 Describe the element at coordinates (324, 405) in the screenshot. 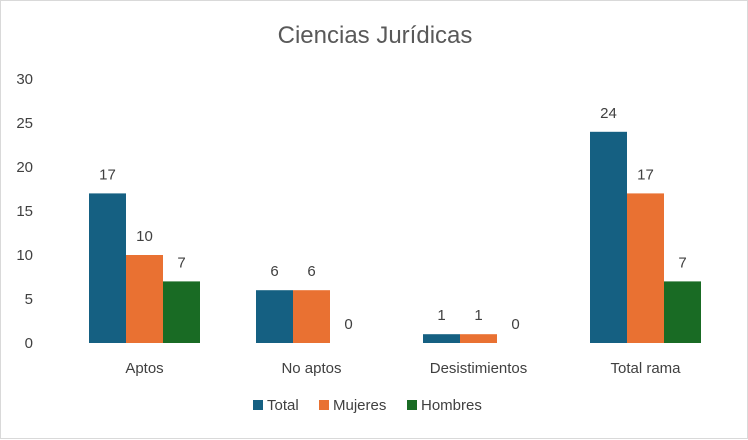

I see `legend-swatch-mujeres` at that location.